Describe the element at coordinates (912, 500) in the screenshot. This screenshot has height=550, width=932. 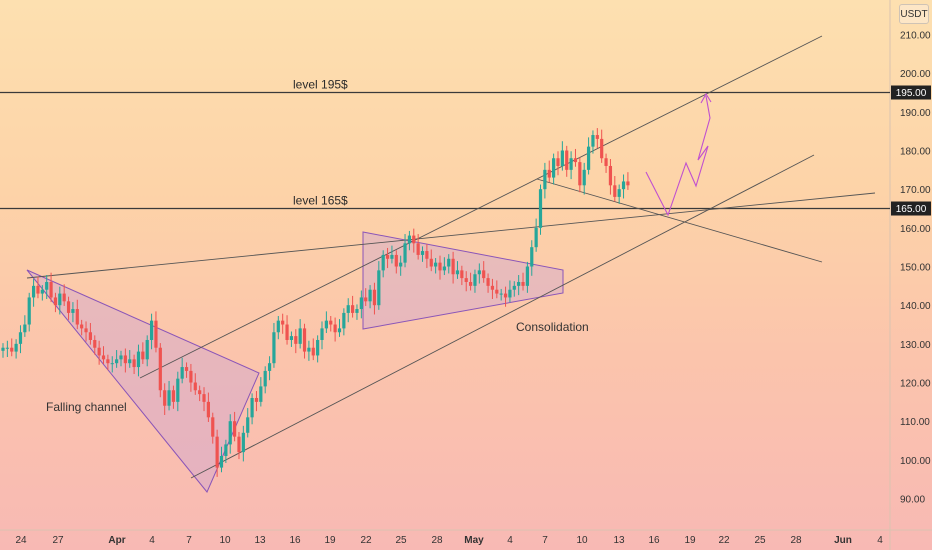
I see `y-tick-label: 90.00` at that location.